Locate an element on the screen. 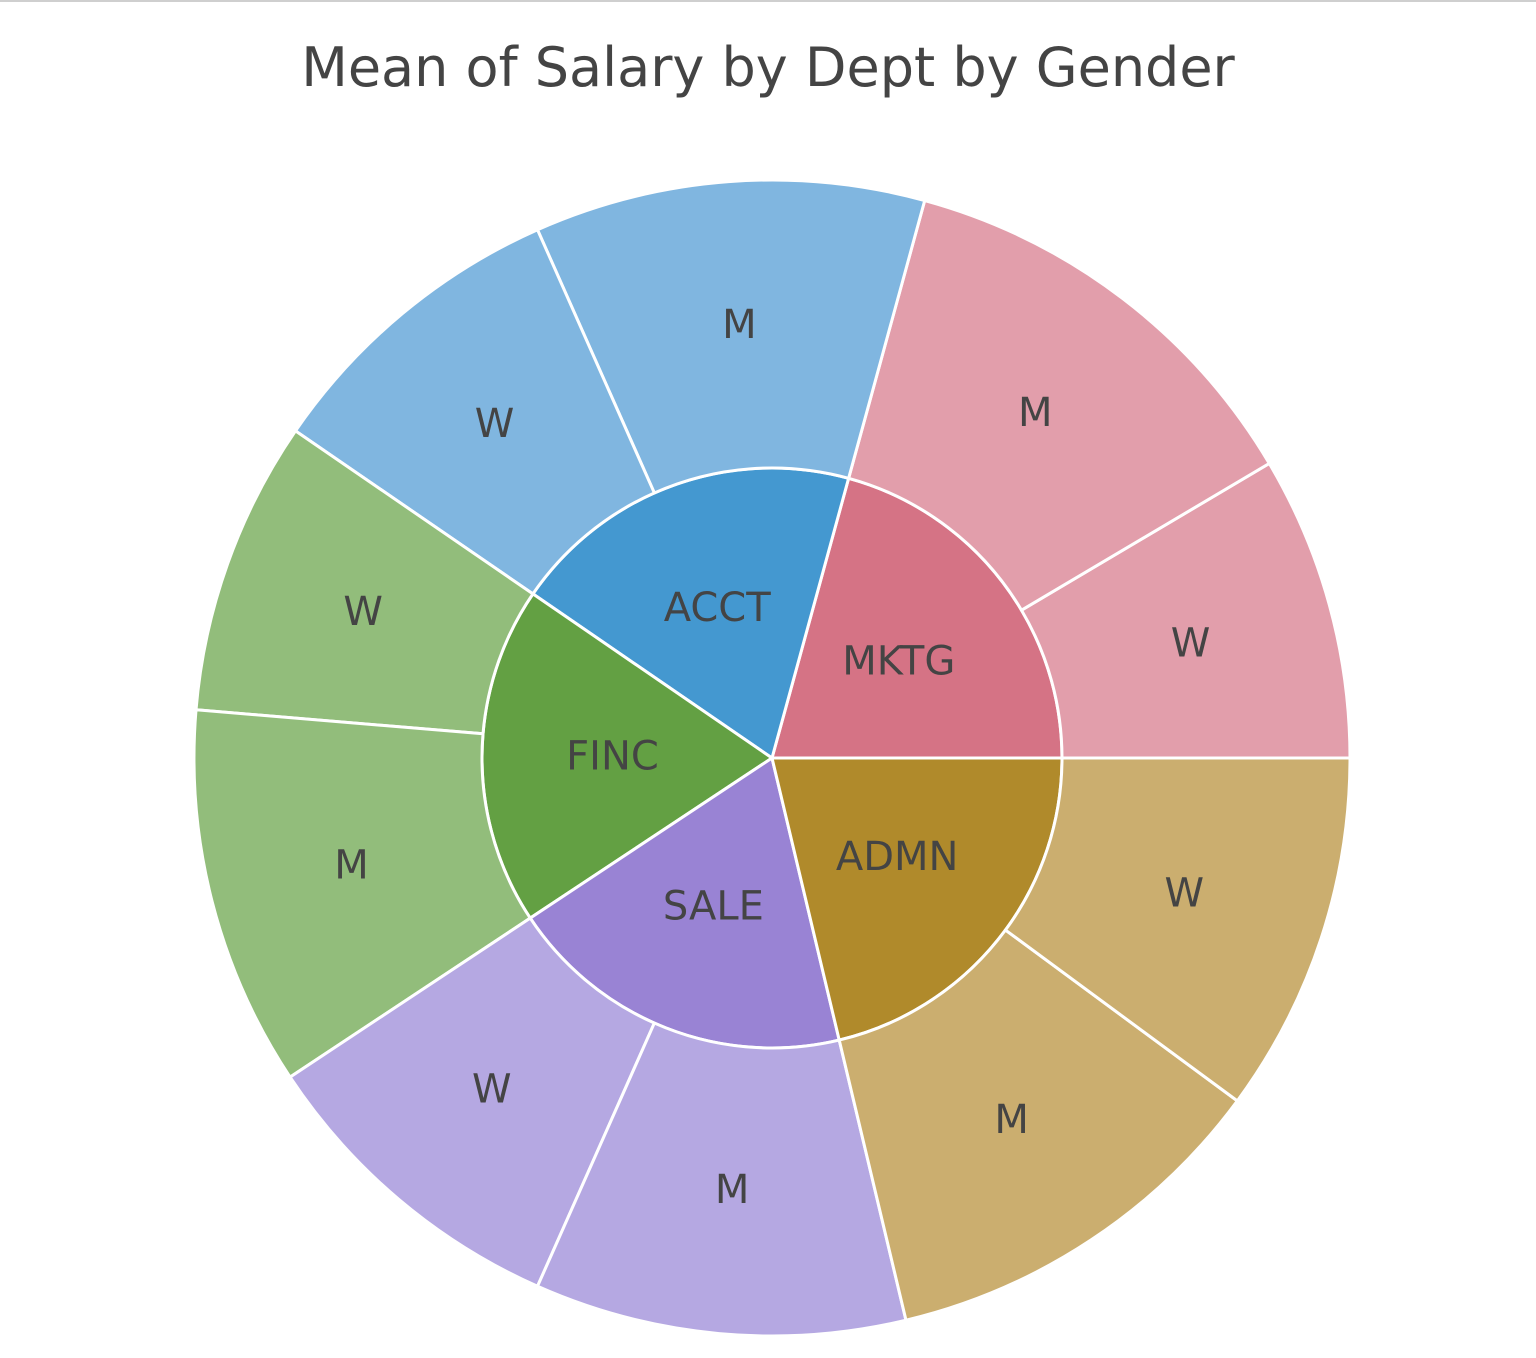 This screenshot has width=1536, height=1358. top-divider is located at coordinates (768, 1).